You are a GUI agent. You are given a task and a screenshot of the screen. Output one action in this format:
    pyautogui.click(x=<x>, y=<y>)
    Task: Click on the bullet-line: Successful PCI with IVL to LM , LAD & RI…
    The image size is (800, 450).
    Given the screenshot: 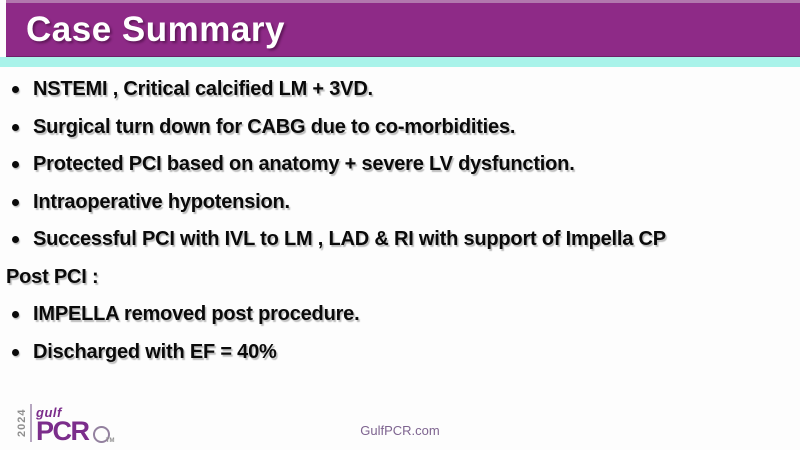 What is the action you would take?
    pyautogui.click(x=400, y=240)
    